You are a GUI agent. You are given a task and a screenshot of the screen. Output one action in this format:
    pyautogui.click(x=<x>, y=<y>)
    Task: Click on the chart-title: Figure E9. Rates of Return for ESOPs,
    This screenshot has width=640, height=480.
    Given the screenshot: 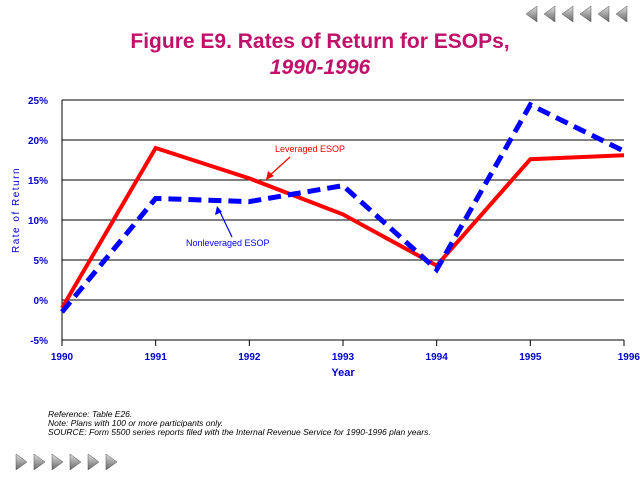 What is the action you would take?
    pyautogui.click(x=320, y=41)
    